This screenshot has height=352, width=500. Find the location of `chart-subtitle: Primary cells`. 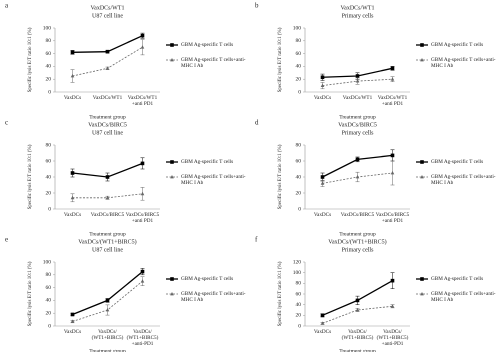

chart-subtitle: Primary cells is located at coordinates (358, 133).